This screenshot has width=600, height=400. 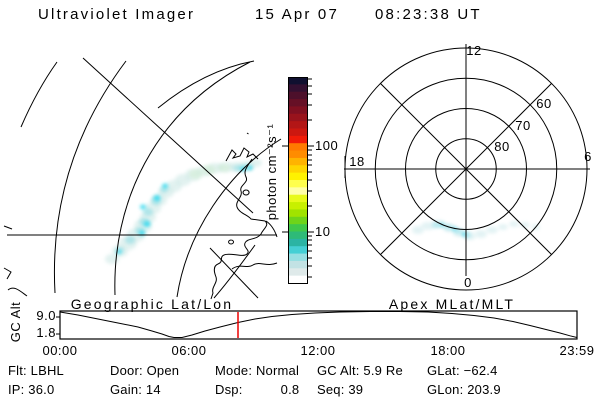 I want to click on status-gc-alt: GC Alt: 5.9 Re, so click(x=360, y=370).